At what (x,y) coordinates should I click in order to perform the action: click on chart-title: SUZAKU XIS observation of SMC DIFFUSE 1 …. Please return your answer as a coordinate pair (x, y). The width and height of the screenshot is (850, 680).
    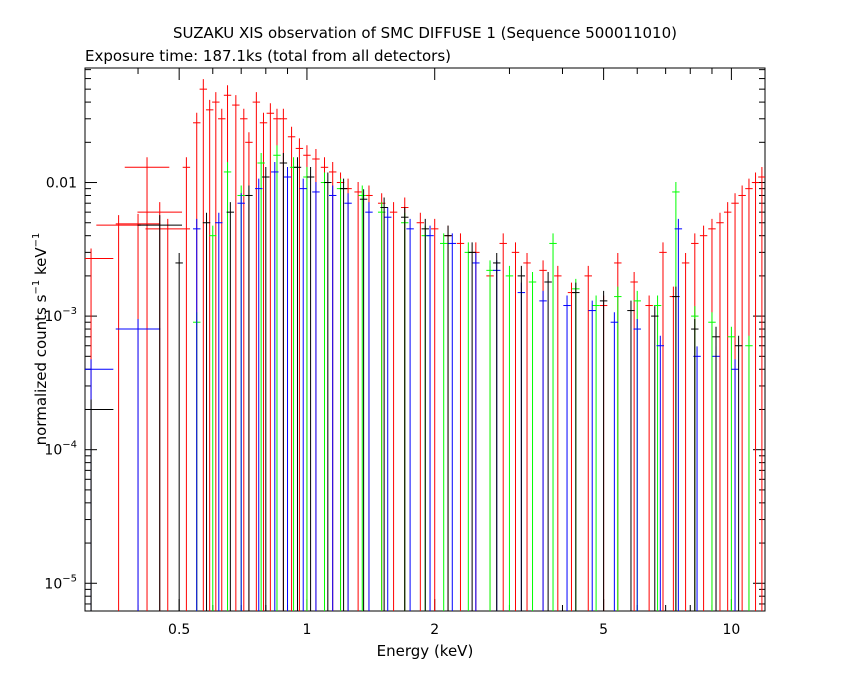
    Looking at the image, I should click on (425, 33).